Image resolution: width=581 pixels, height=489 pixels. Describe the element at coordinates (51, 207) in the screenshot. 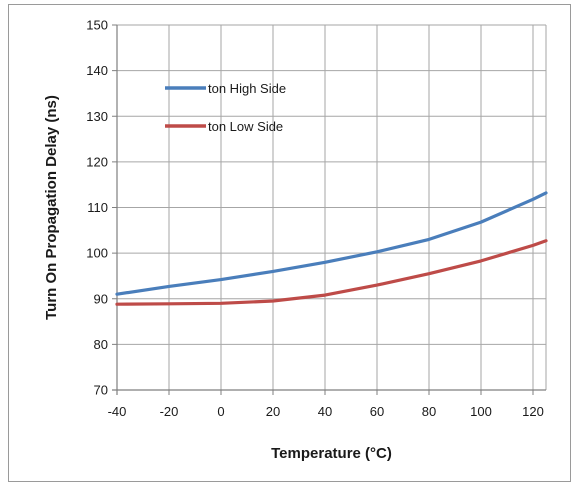

I see `y-axis-label: Turn On Propagation Delay (ns)` at that location.